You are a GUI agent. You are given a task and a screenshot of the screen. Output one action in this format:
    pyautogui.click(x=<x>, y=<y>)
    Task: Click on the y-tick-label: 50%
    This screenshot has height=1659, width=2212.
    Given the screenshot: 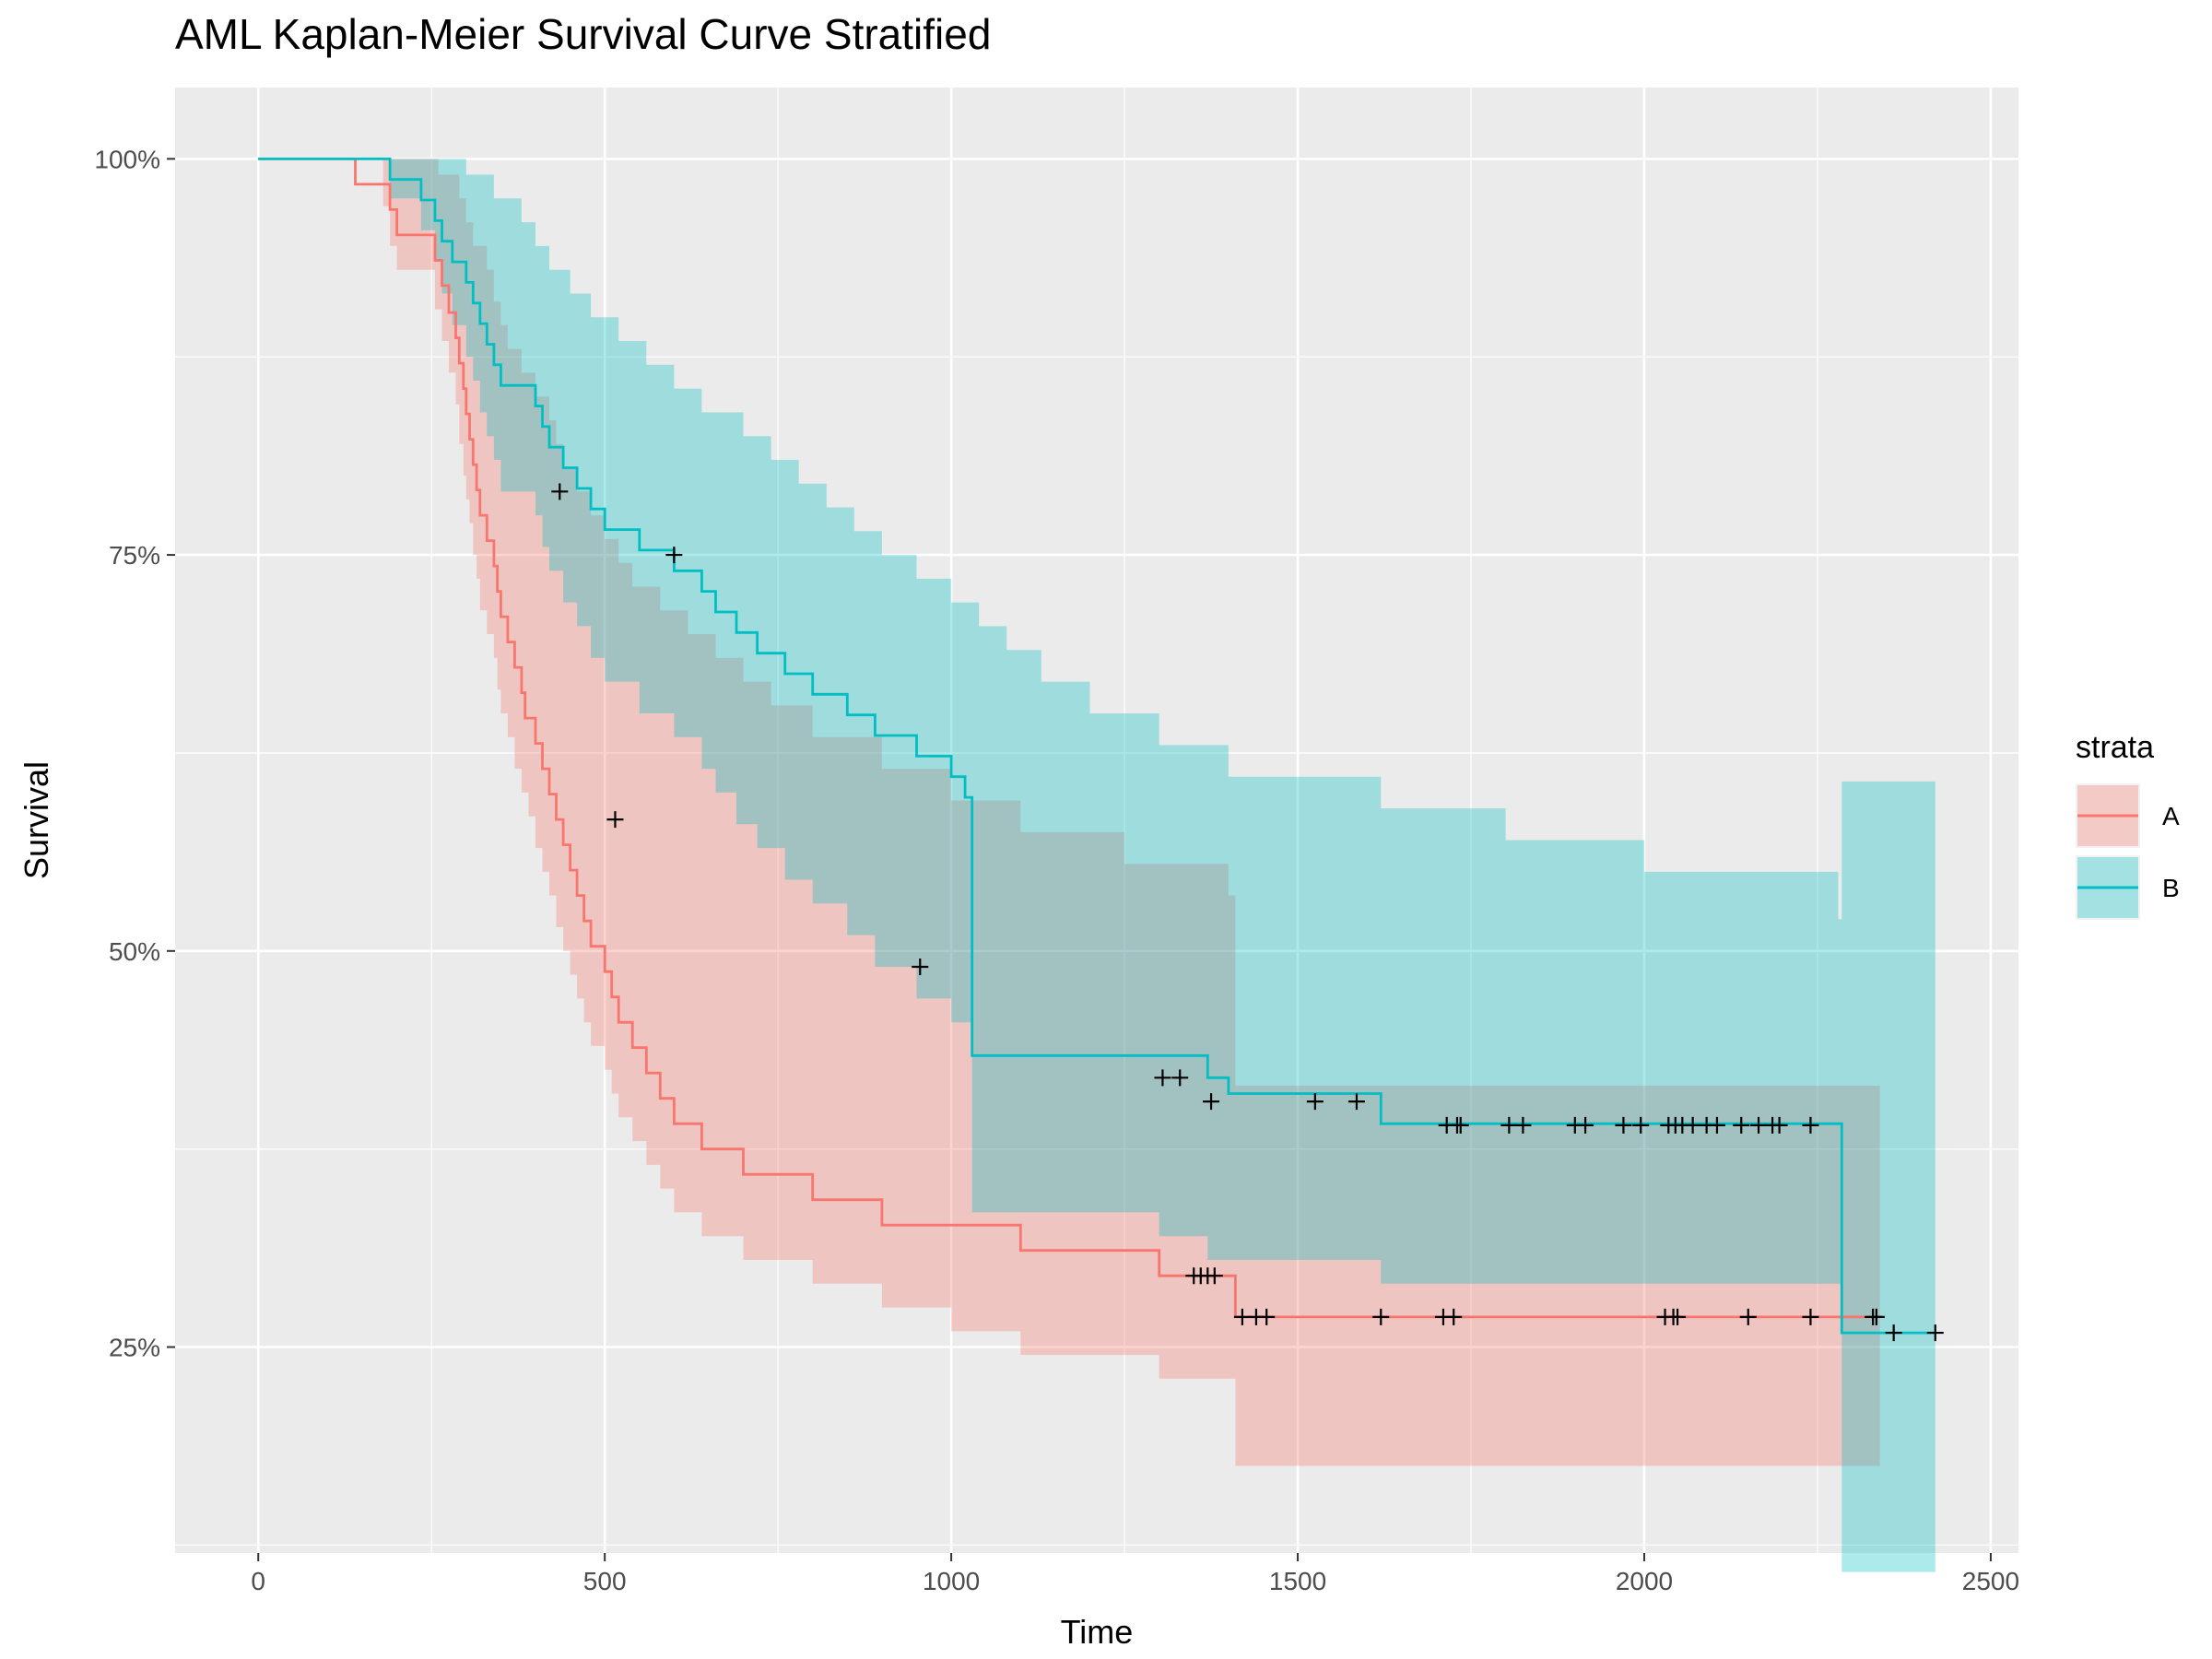 What is the action you would take?
    pyautogui.click(x=134, y=951)
    